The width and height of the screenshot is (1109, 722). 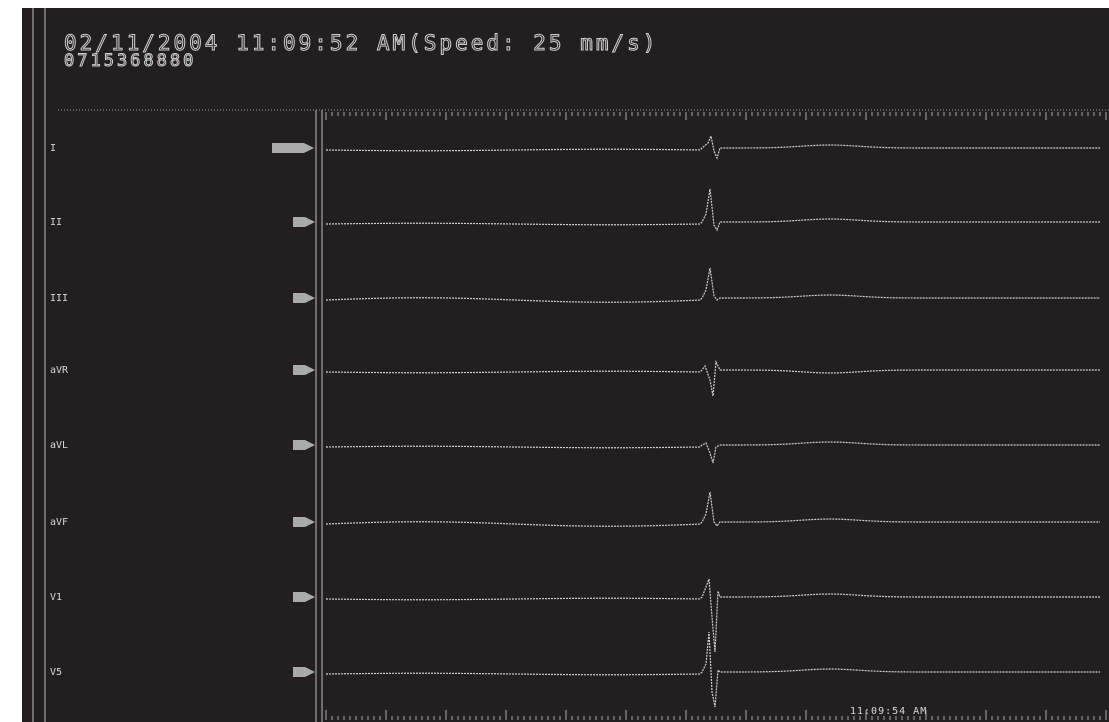 I want to click on lead-label: III, so click(x=59, y=298).